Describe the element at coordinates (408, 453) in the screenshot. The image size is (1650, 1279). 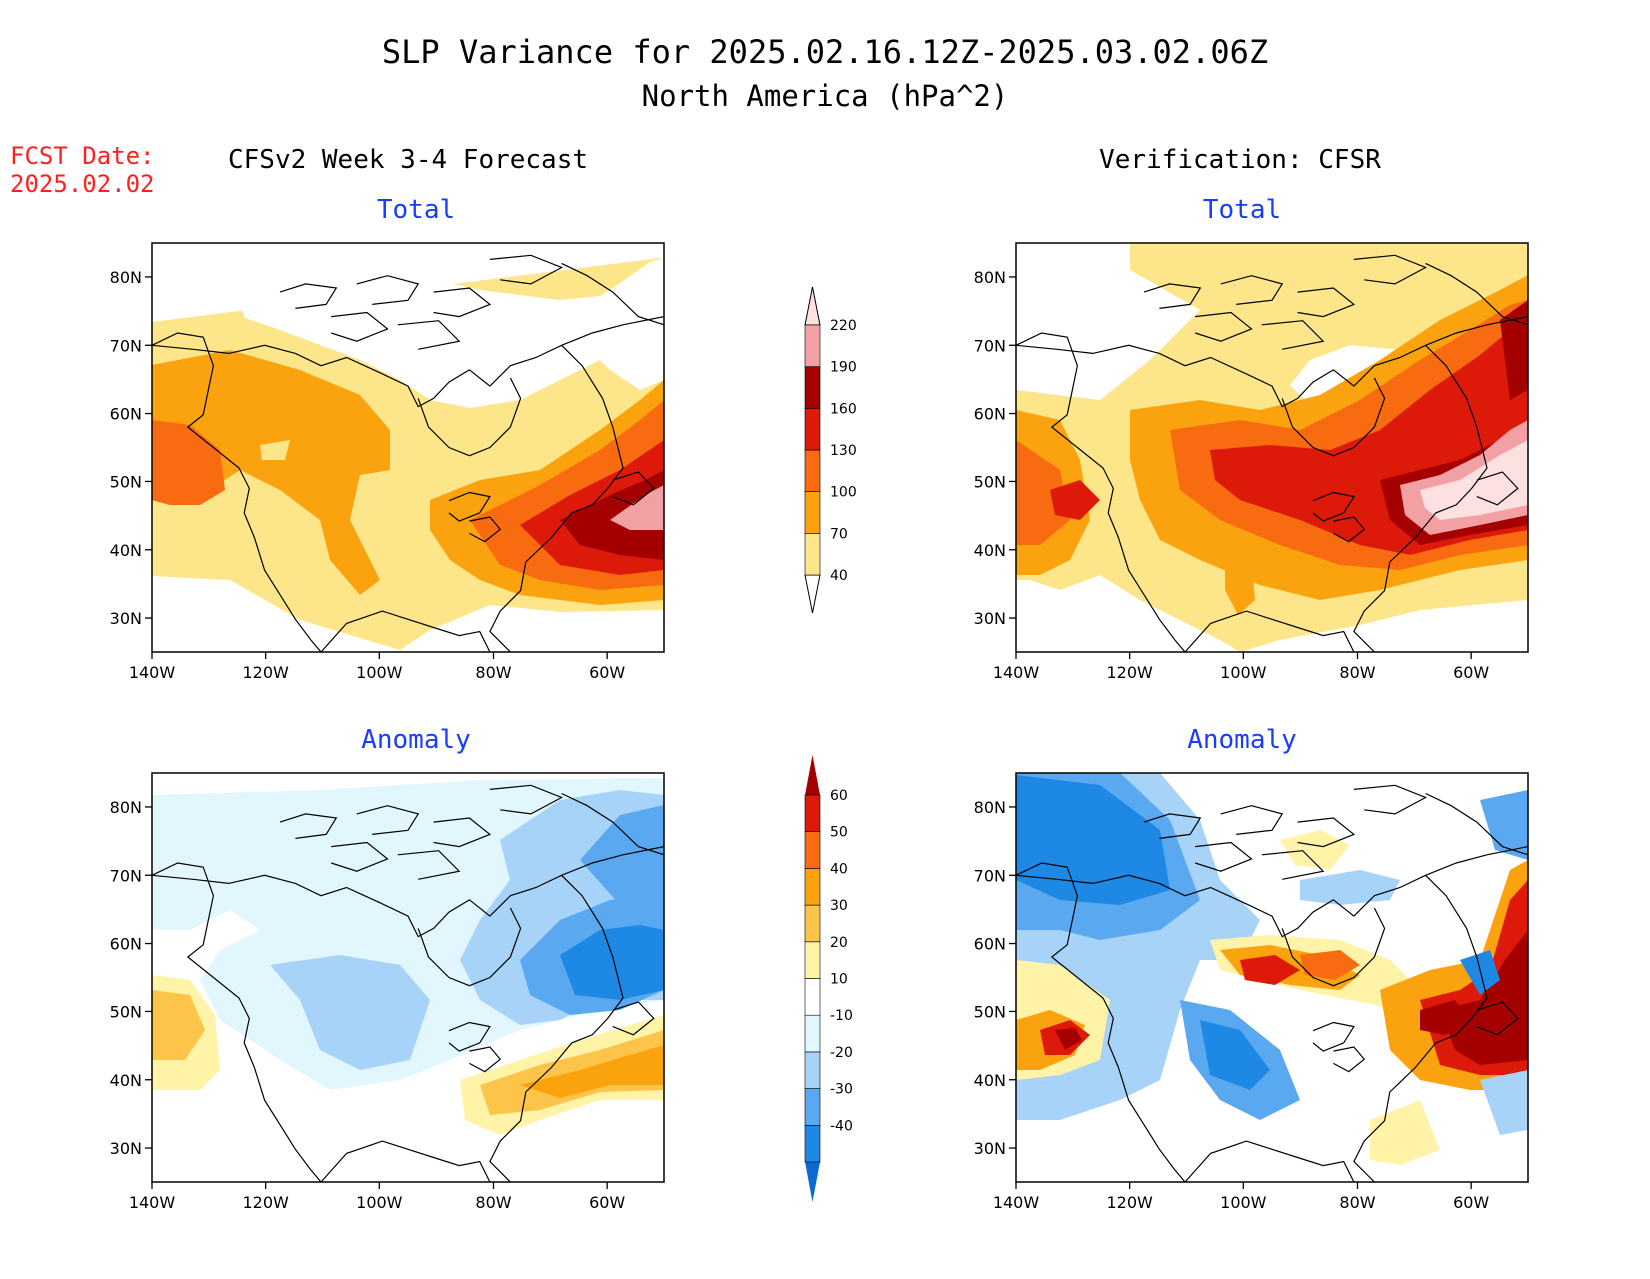
I see `forecast-total-coastline` at that location.